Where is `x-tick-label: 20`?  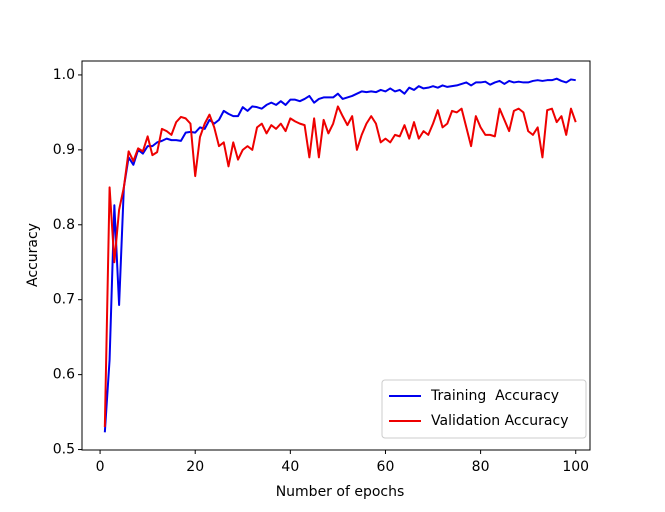
x-tick-label: 20 is located at coordinates (195, 467).